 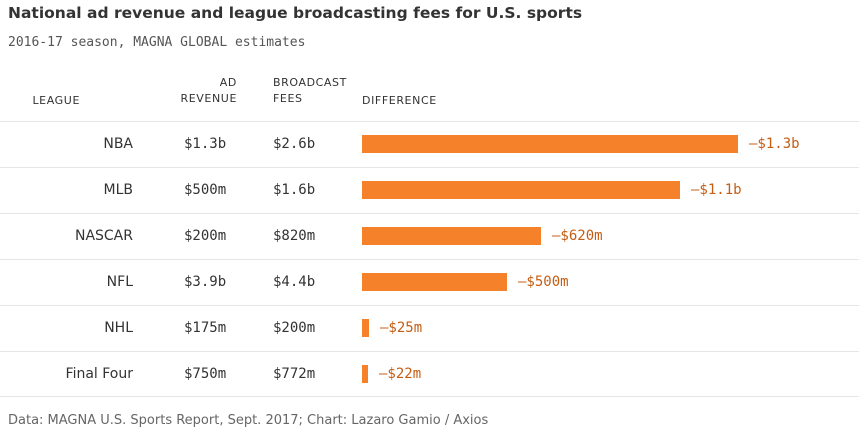 I want to click on ad-revenue-value: $175m, so click(x=205, y=328).